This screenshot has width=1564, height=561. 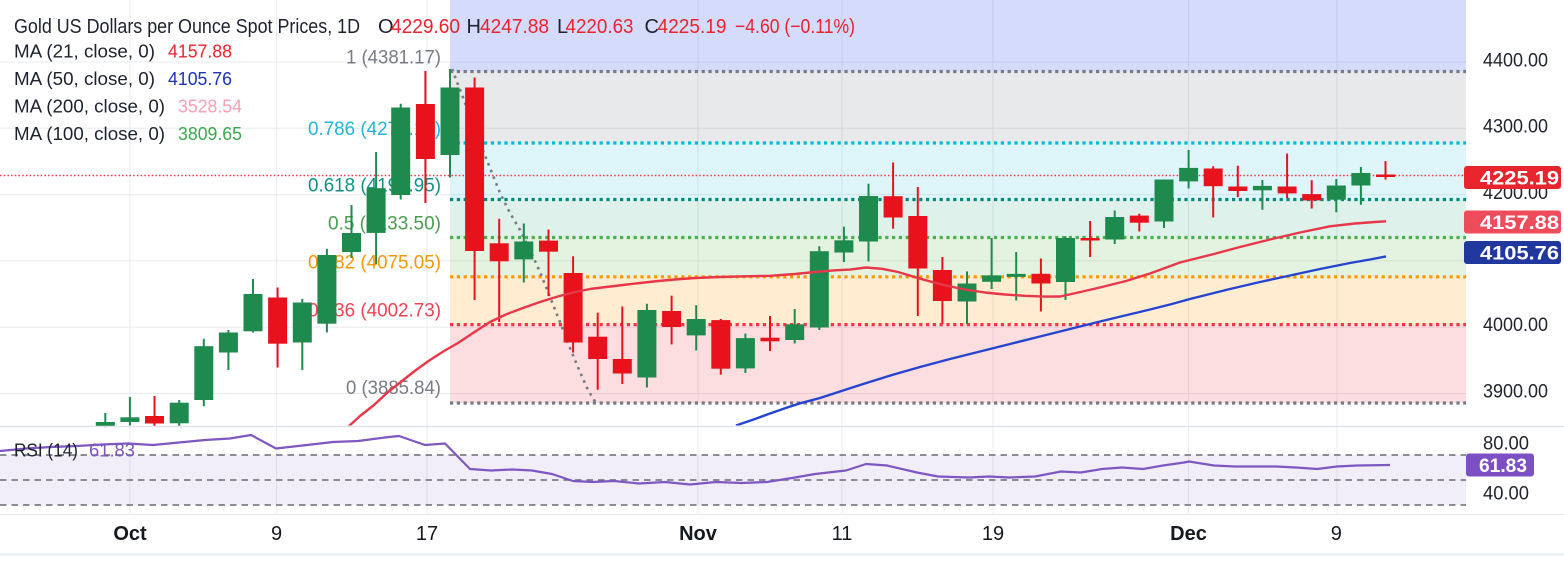 I want to click on svg-text: 3809.65, so click(x=210, y=134).